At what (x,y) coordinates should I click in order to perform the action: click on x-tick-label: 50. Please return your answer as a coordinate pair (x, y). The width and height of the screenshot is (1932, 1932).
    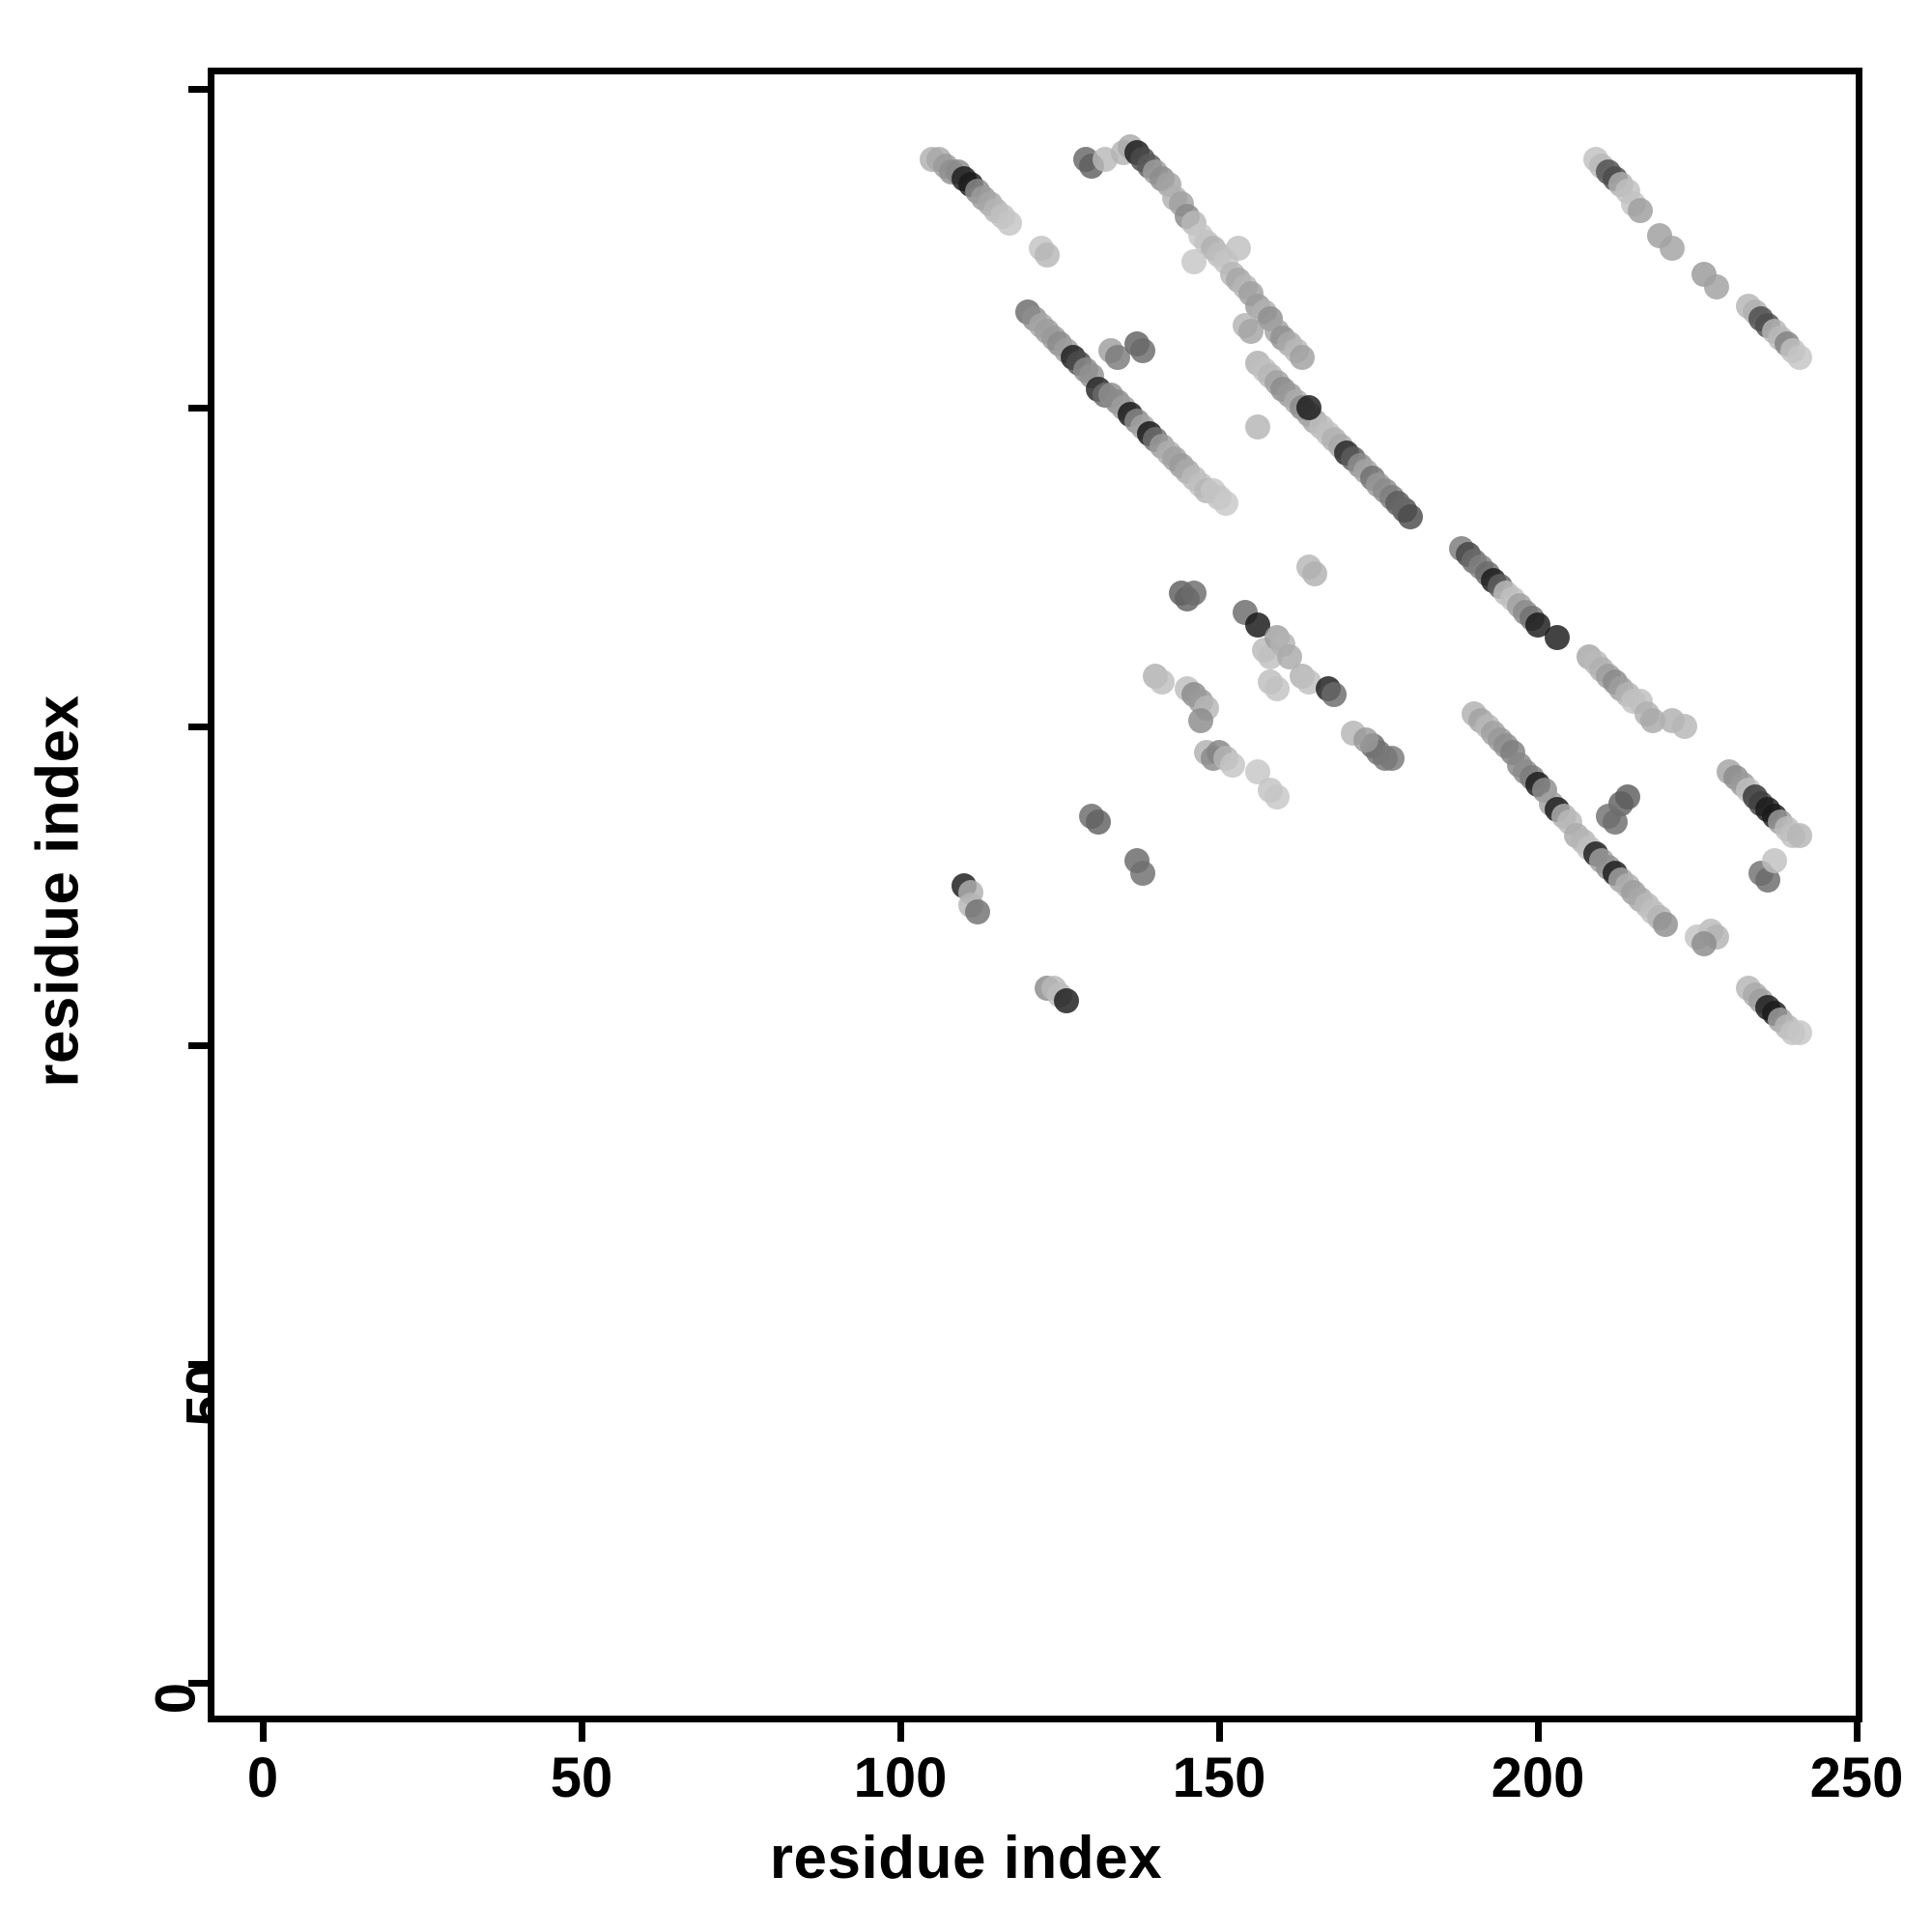
    Looking at the image, I should click on (581, 1778).